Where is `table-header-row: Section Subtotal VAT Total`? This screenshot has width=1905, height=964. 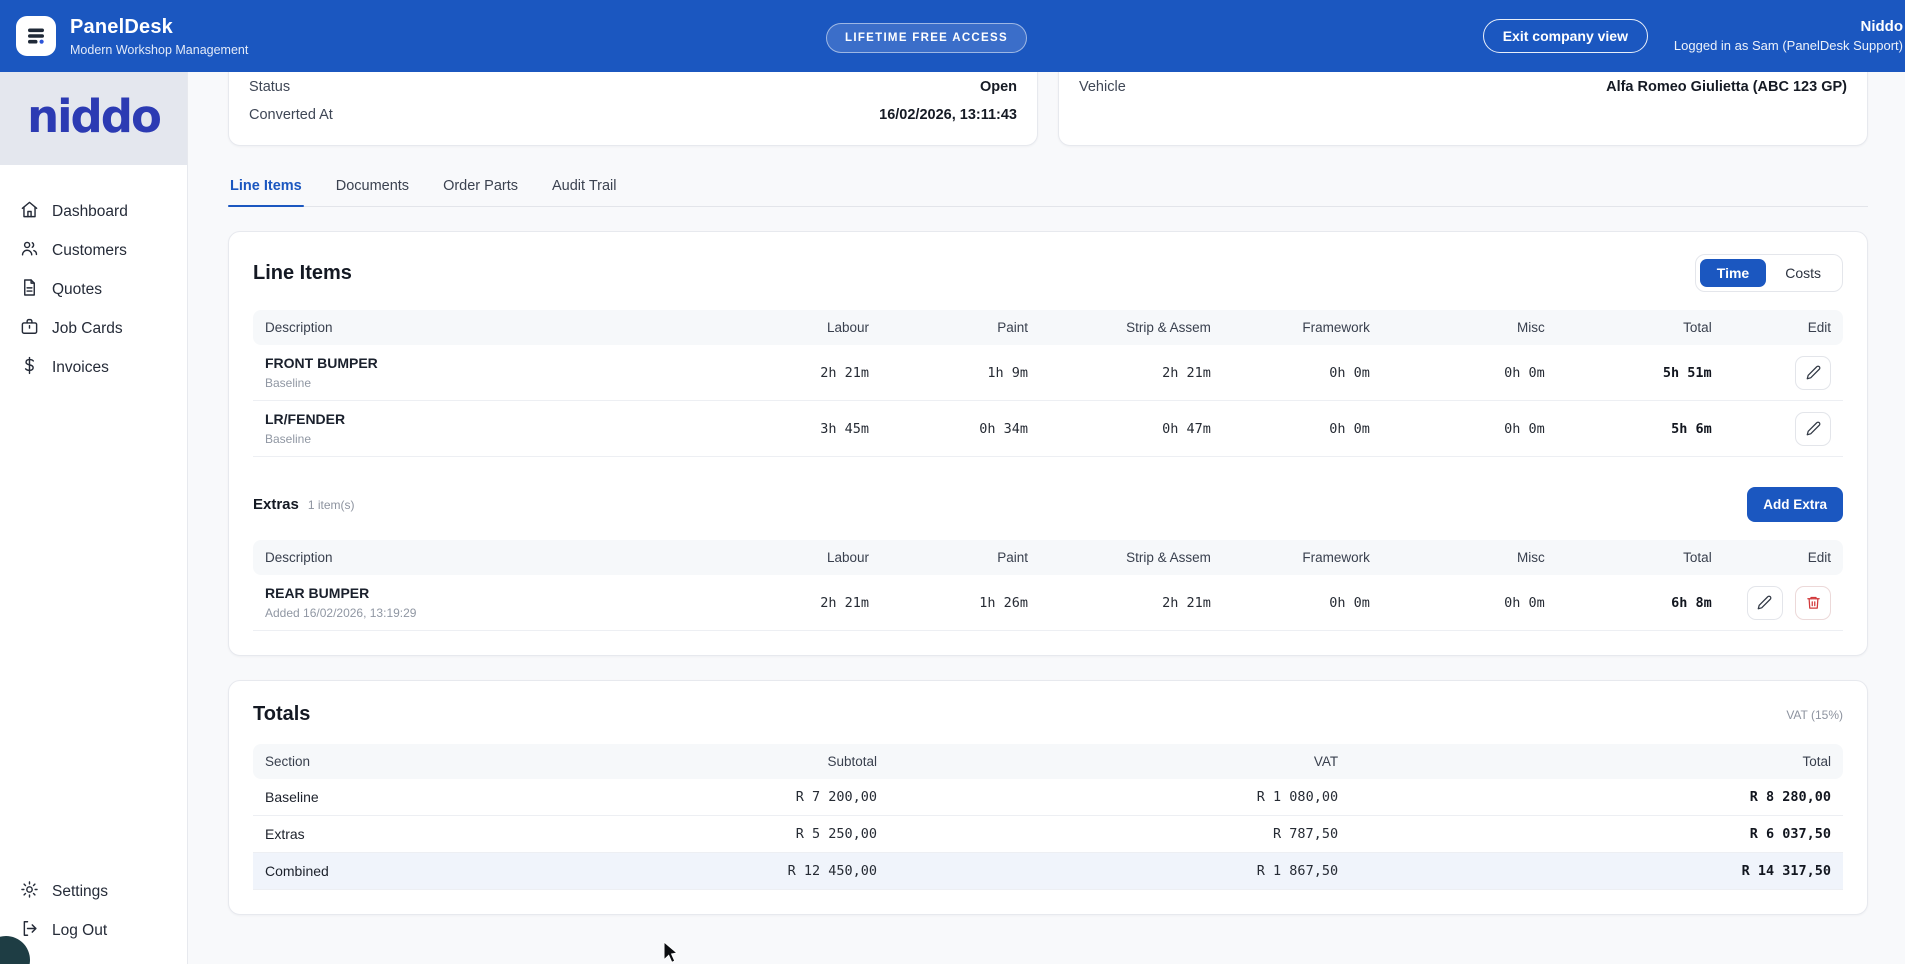
table-header-row: Section Subtotal VAT Total is located at coordinates (1048, 761).